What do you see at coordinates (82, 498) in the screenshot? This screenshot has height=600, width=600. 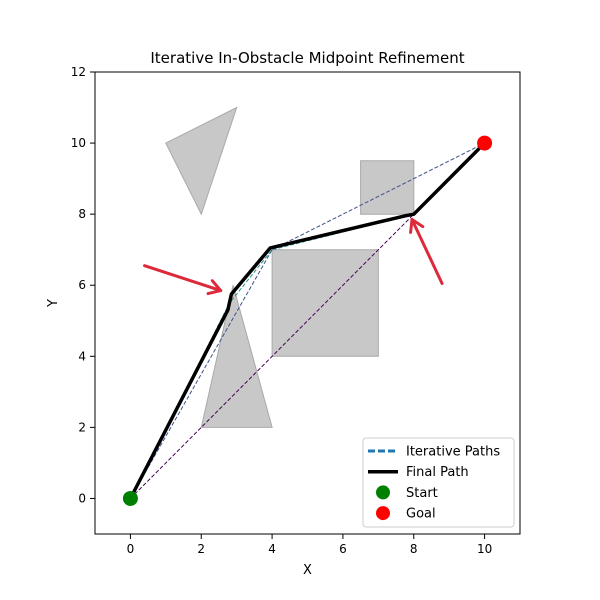 I see `y-tick-label: 0` at bounding box center [82, 498].